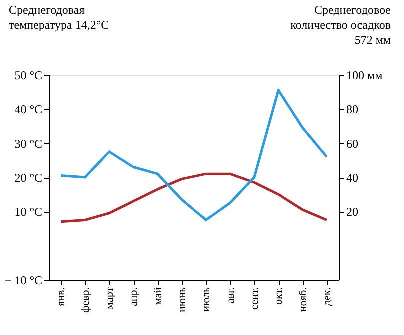  Describe the element at coordinates (352, 212) in the screenshot. I see `y2-tick-label: 20` at that location.